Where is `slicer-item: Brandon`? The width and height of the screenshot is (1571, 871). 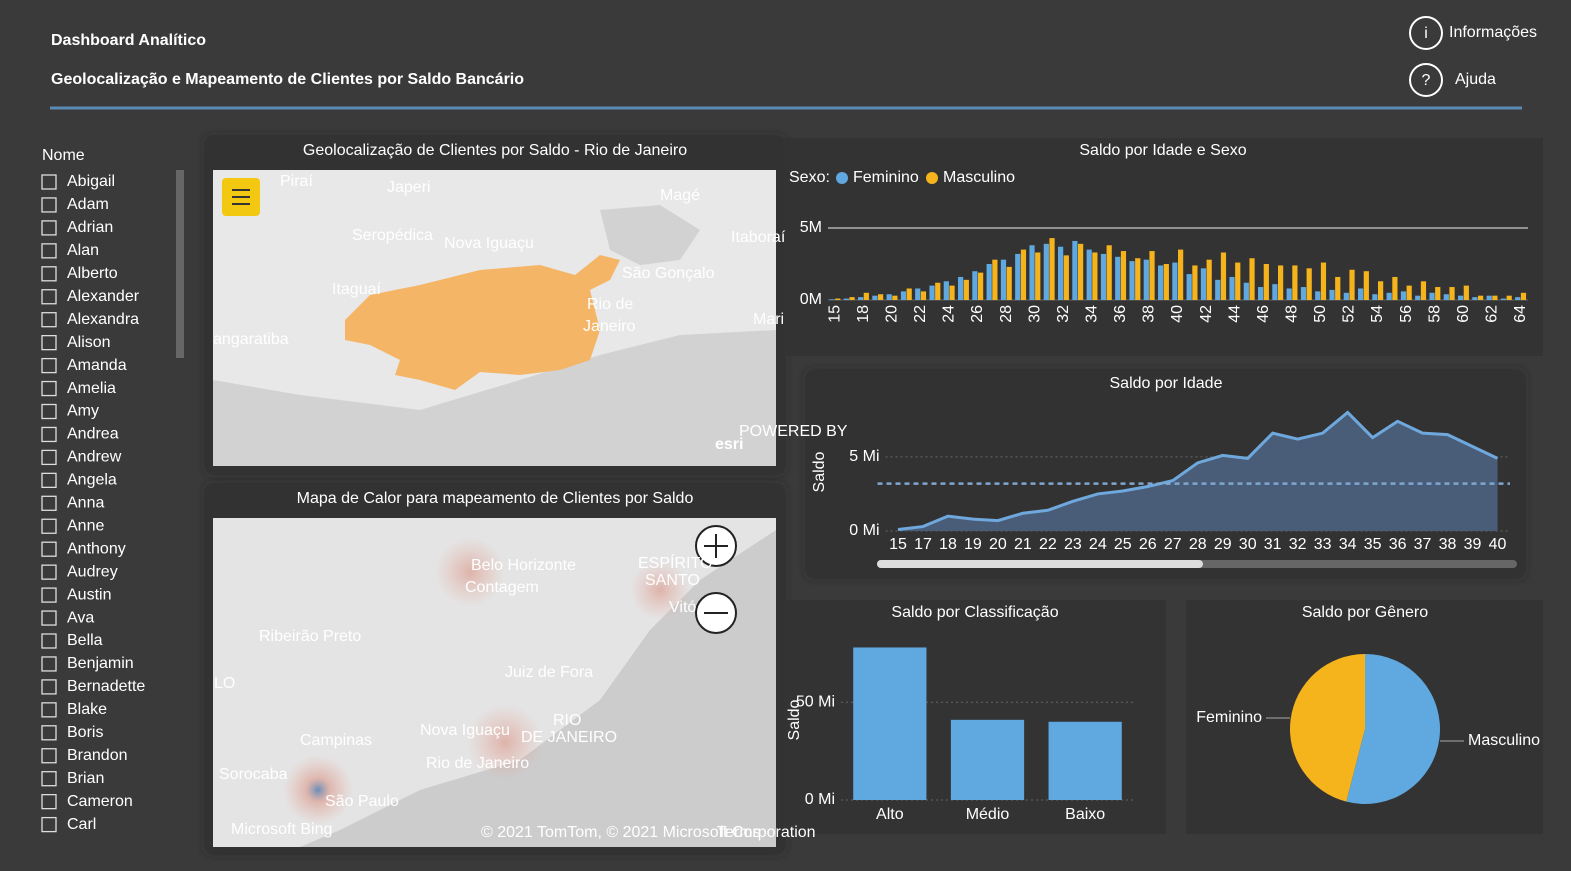 slicer-item: Brandon is located at coordinates (84, 755).